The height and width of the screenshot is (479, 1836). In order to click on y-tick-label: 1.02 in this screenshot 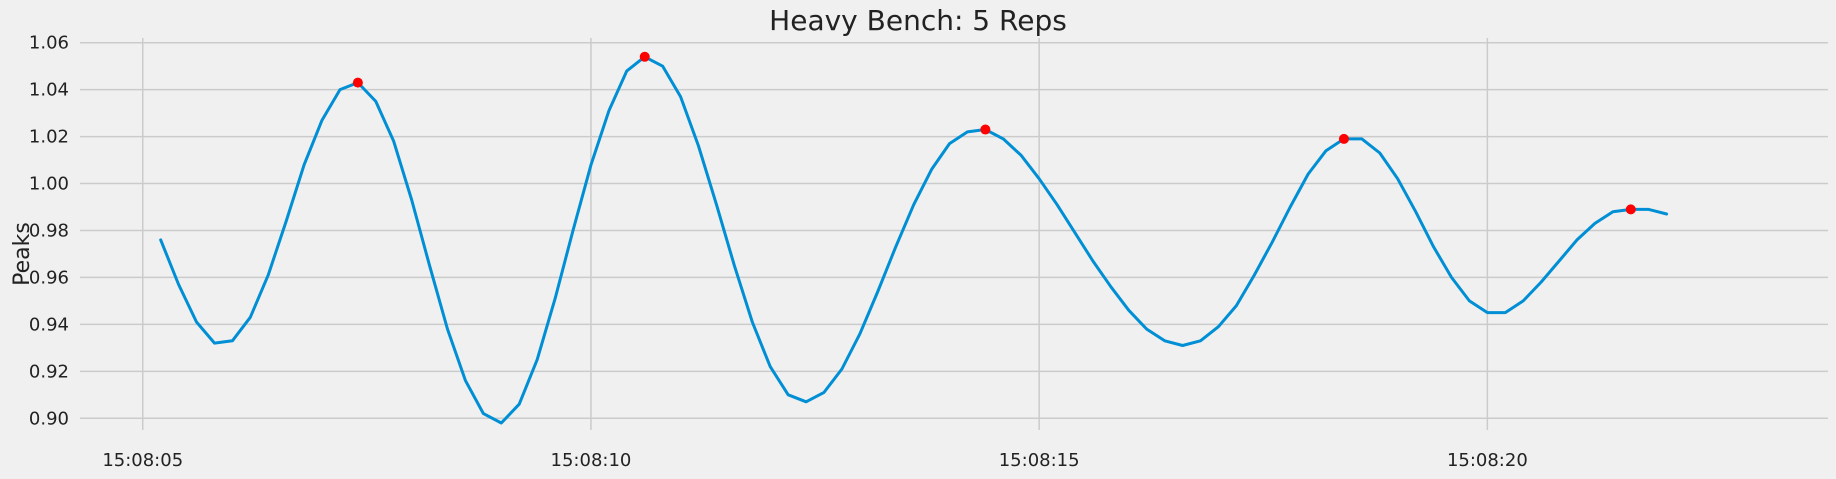, I will do `click(49, 137)`.